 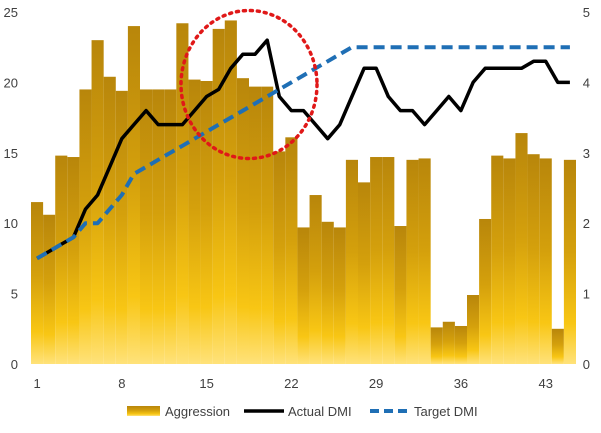 What do you see at coordinates (545, 383) in the screenshot?
I see `x-tick-label: 43` at bounding box center [545, 383].